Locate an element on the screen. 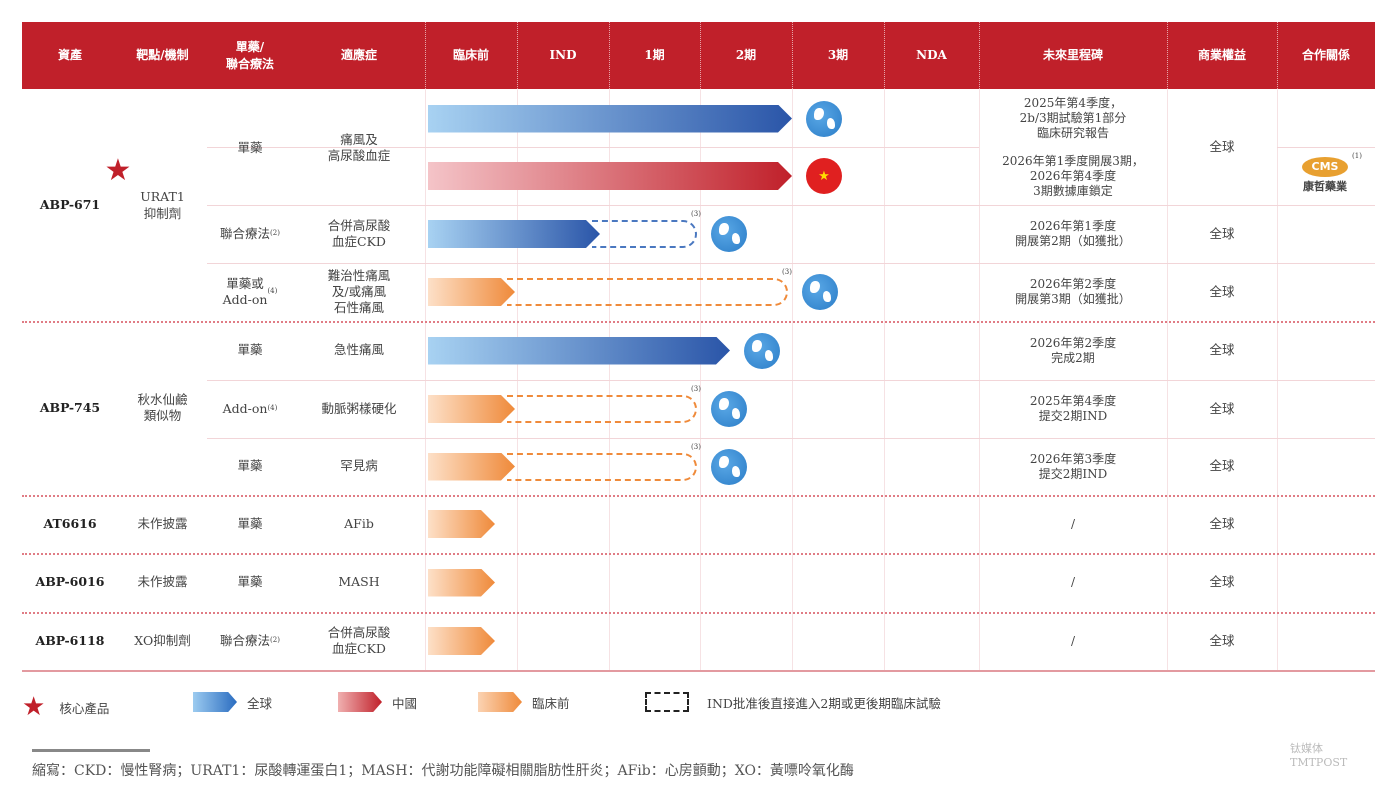 This screenshot has height=793, width=1399. column-header: 單藥/ 聯合療法 is located at coordinates (249, 55).